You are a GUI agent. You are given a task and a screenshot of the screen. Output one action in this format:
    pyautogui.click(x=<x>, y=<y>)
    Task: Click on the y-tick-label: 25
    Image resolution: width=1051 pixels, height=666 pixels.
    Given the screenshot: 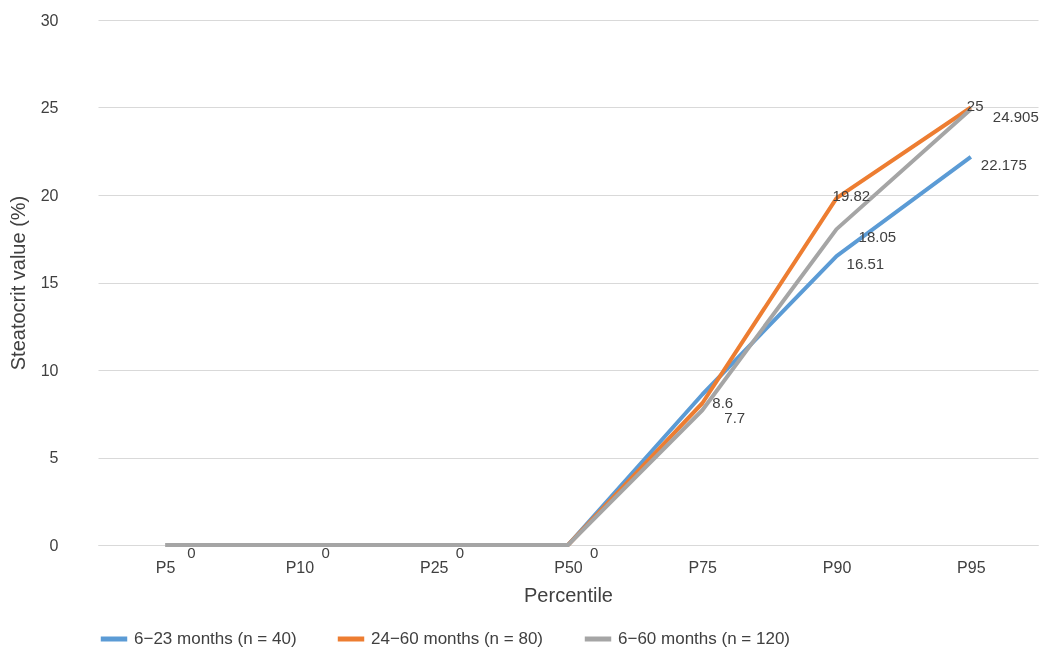 What is the action you would take?
    pyautogui.click(x=49, y=107)
    